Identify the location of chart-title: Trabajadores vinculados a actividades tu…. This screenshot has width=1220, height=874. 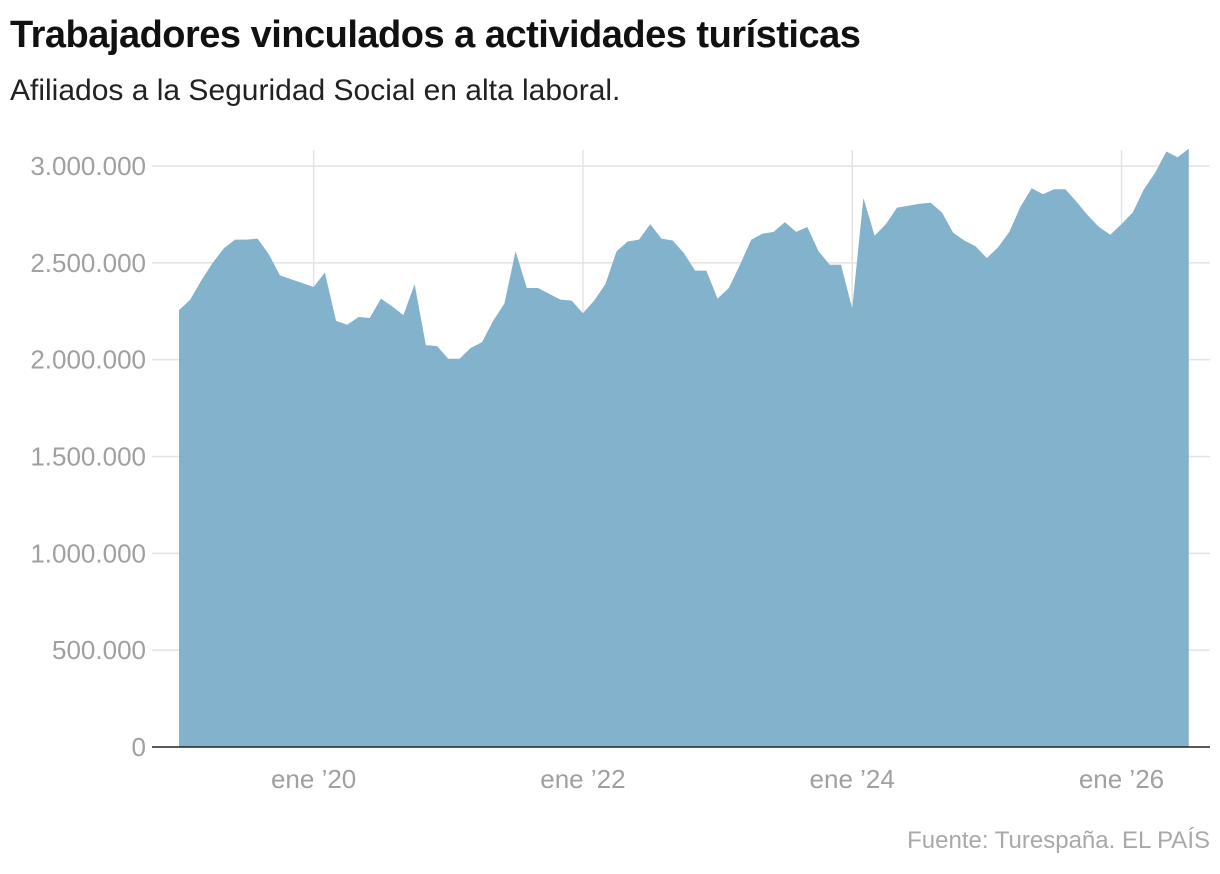
(435, 35).